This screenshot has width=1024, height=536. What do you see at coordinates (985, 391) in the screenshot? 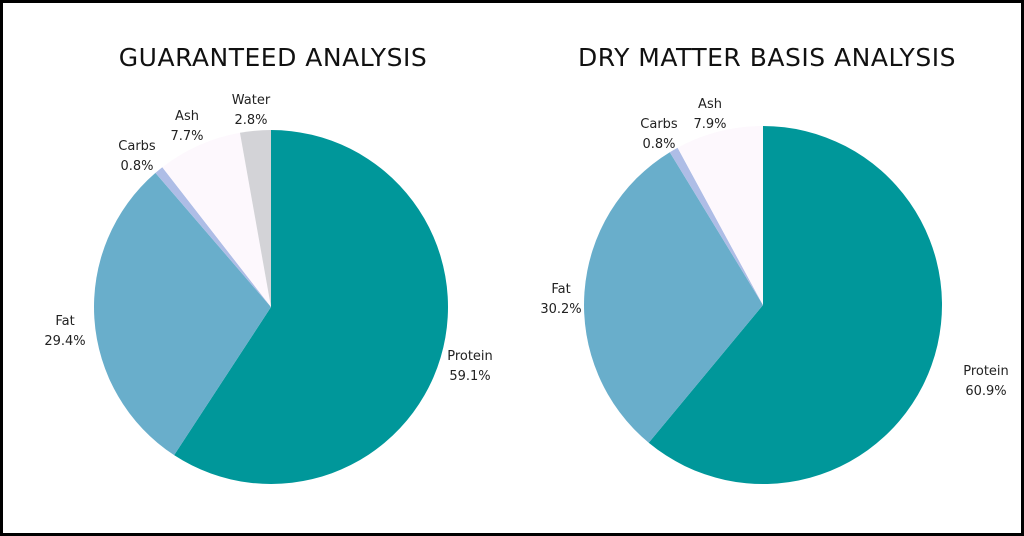
I see `slice-value-protein: 60.9%` at bounding box center [985, 391].